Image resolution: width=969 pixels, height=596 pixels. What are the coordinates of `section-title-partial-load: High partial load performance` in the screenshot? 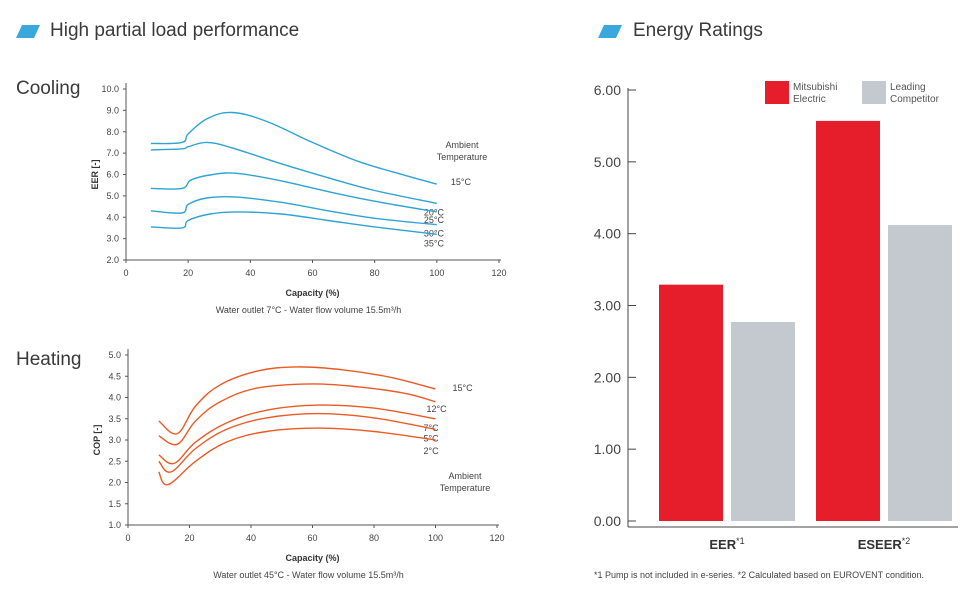 It's located at (175, 30).